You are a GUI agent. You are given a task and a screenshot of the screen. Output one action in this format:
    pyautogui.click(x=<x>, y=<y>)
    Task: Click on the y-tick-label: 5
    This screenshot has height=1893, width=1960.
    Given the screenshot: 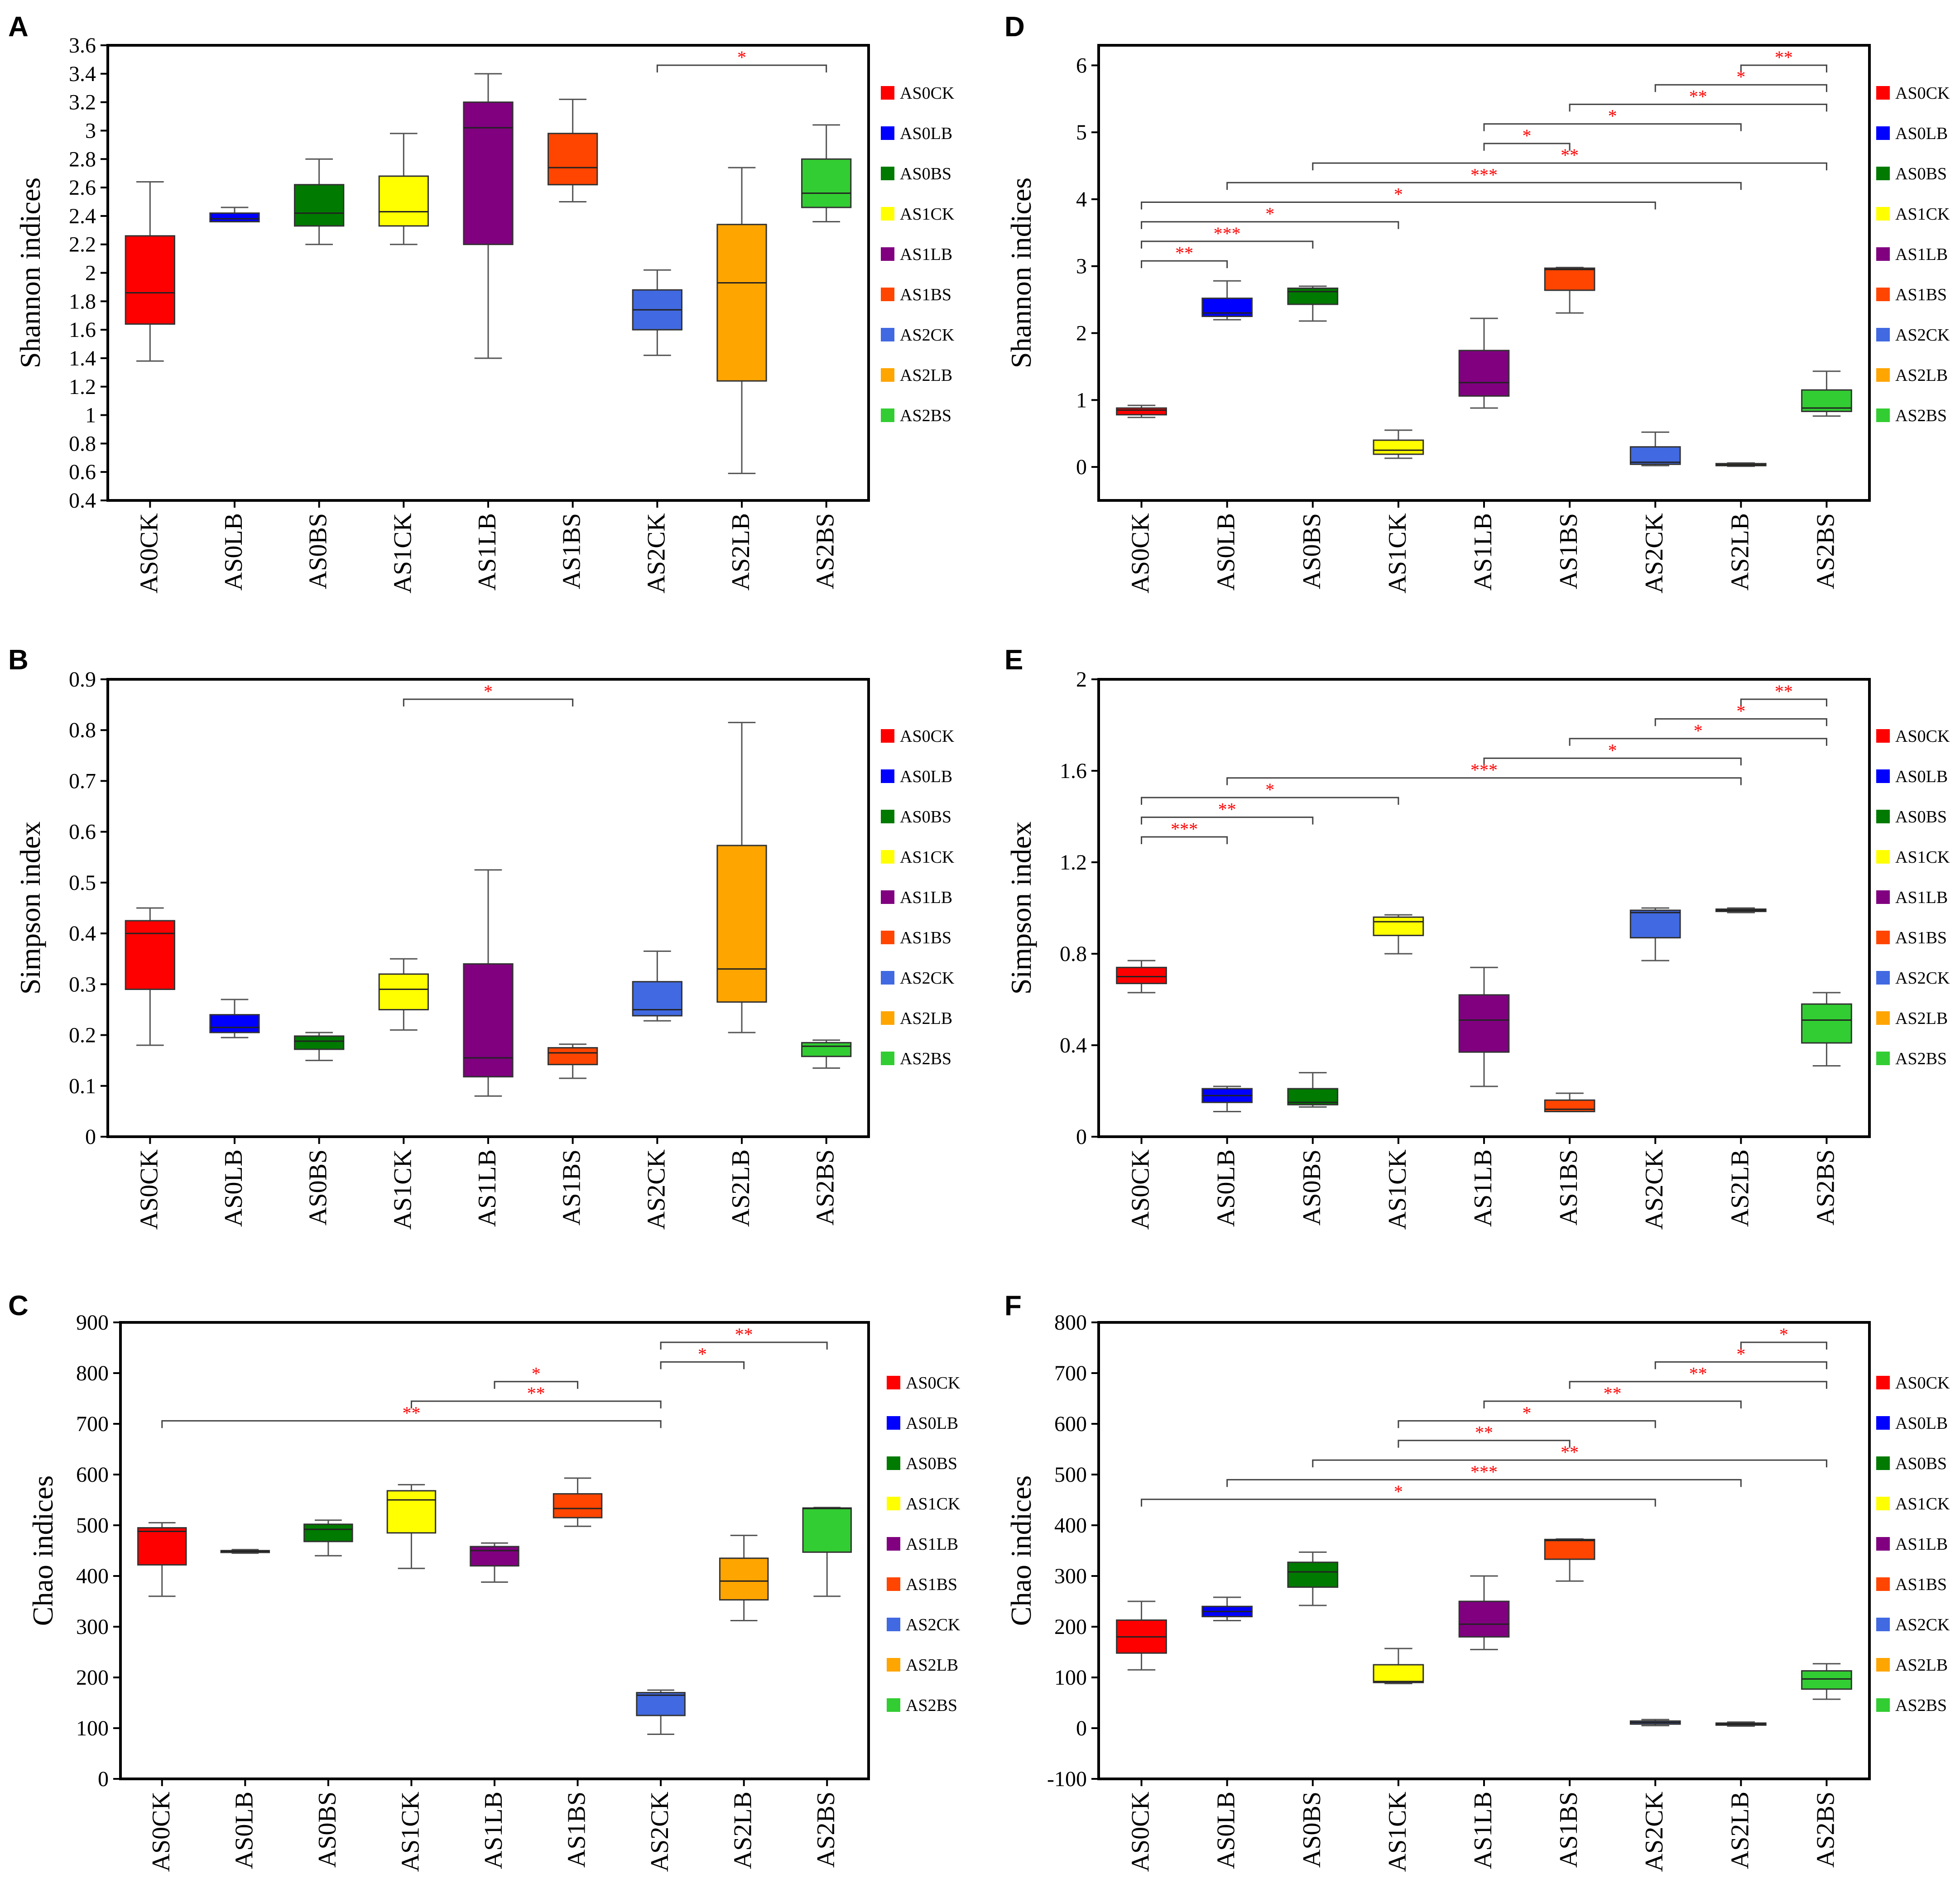 What is the action you would take?
    pyautogui.click(x=1081, y=132)
    